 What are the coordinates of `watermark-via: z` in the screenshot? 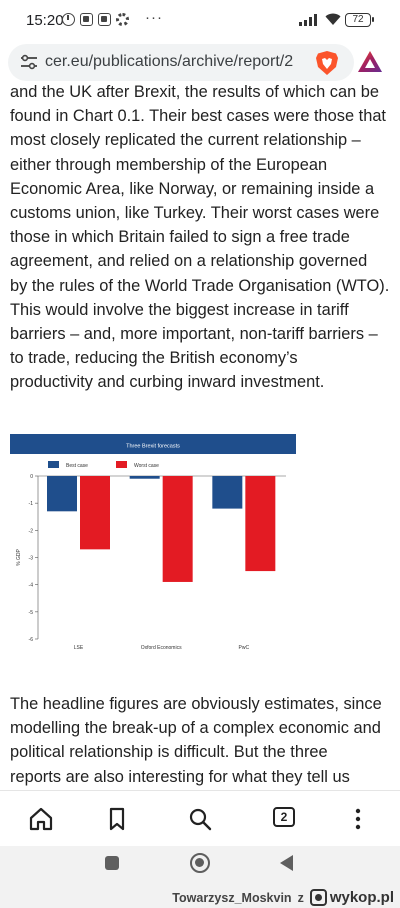 It's located at (300, 897).